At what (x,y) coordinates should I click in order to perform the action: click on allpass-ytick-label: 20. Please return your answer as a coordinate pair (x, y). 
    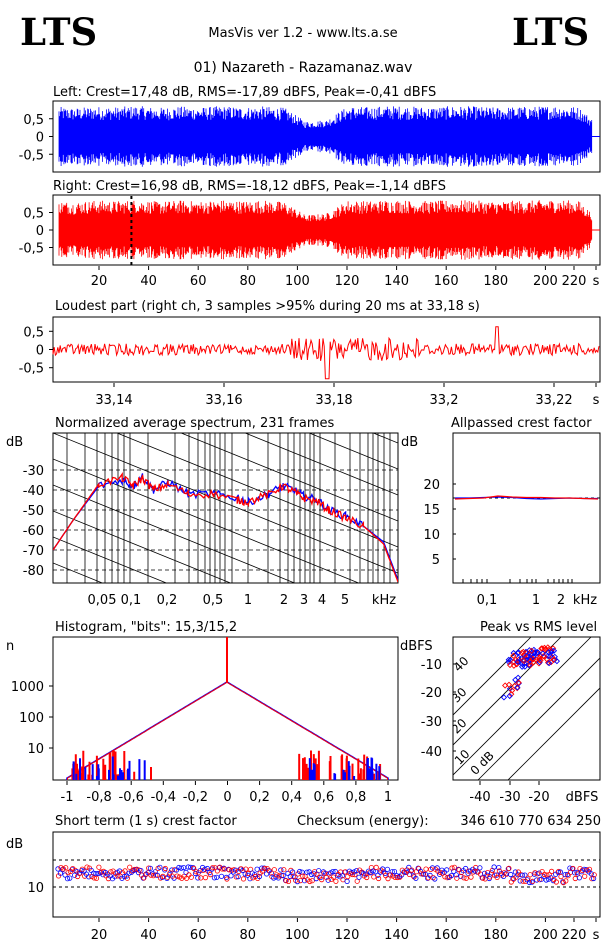
    Looking at the image, I should click on (431, 485).